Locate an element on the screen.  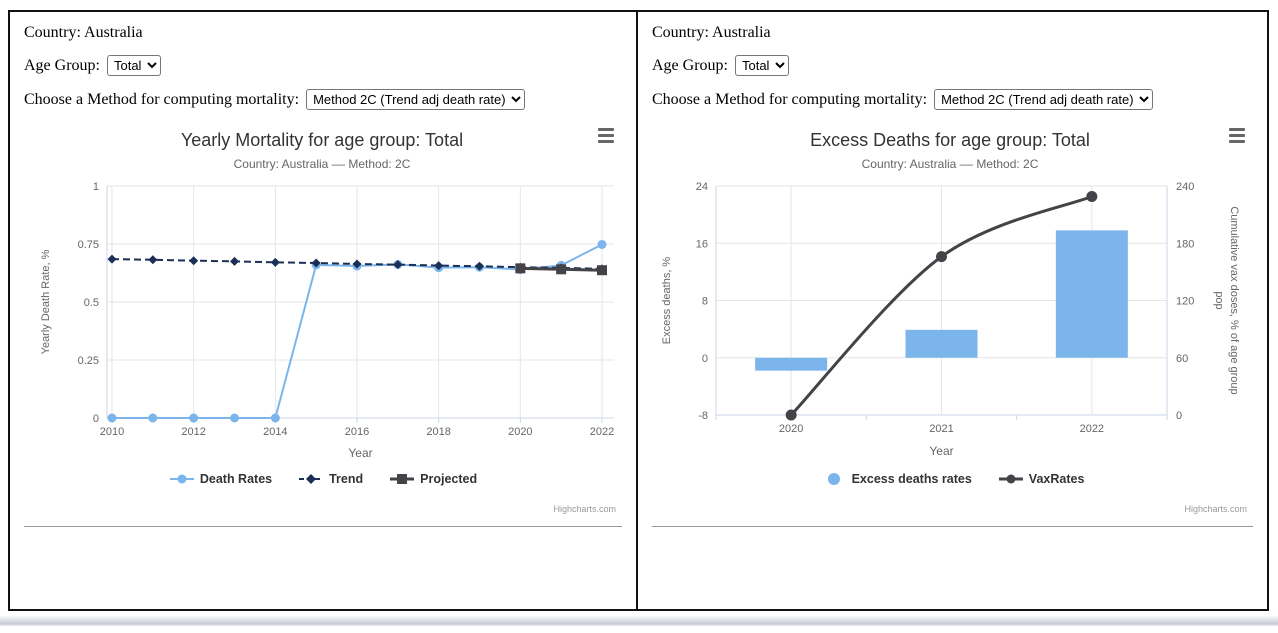
legend-label: Excess deaths rates is located at coordinates (911, 479).